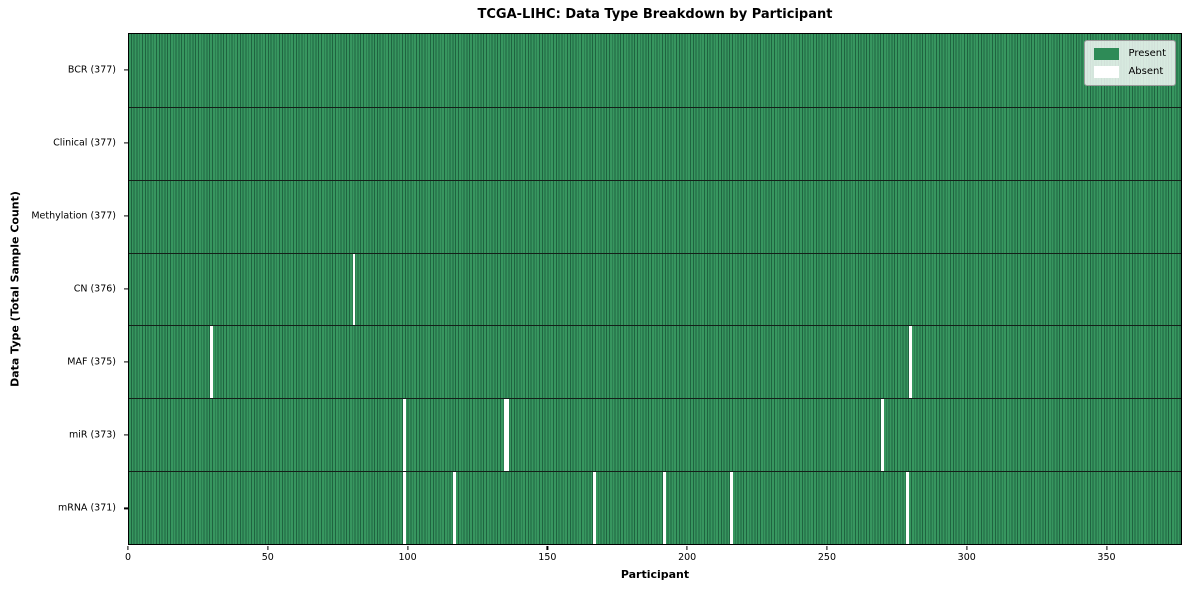 The image size is (1200, 600). I want to click on absent-swatch, so click(1107, 72).